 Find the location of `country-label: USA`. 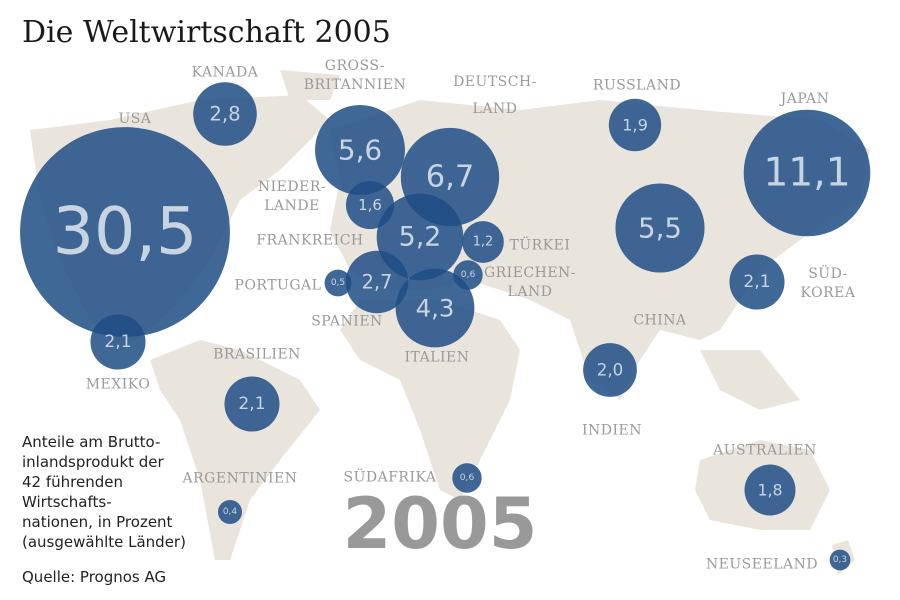

country-label: USA is located at coordinates (135, 119).